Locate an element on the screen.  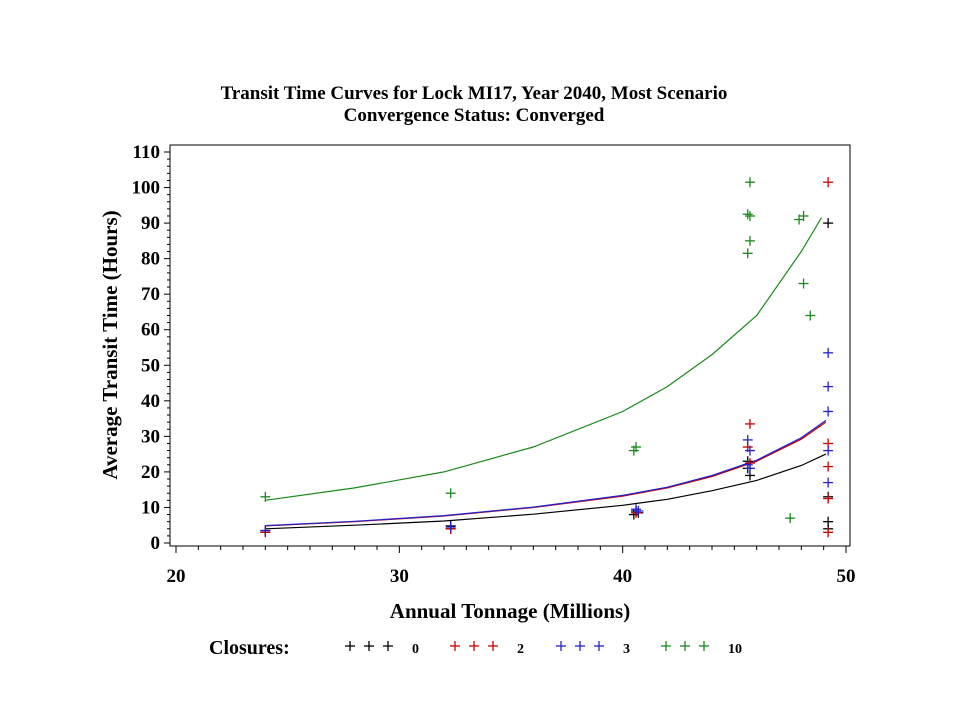
legend: Closures: 0 2 3 10 is located at coordinates (475, 648).